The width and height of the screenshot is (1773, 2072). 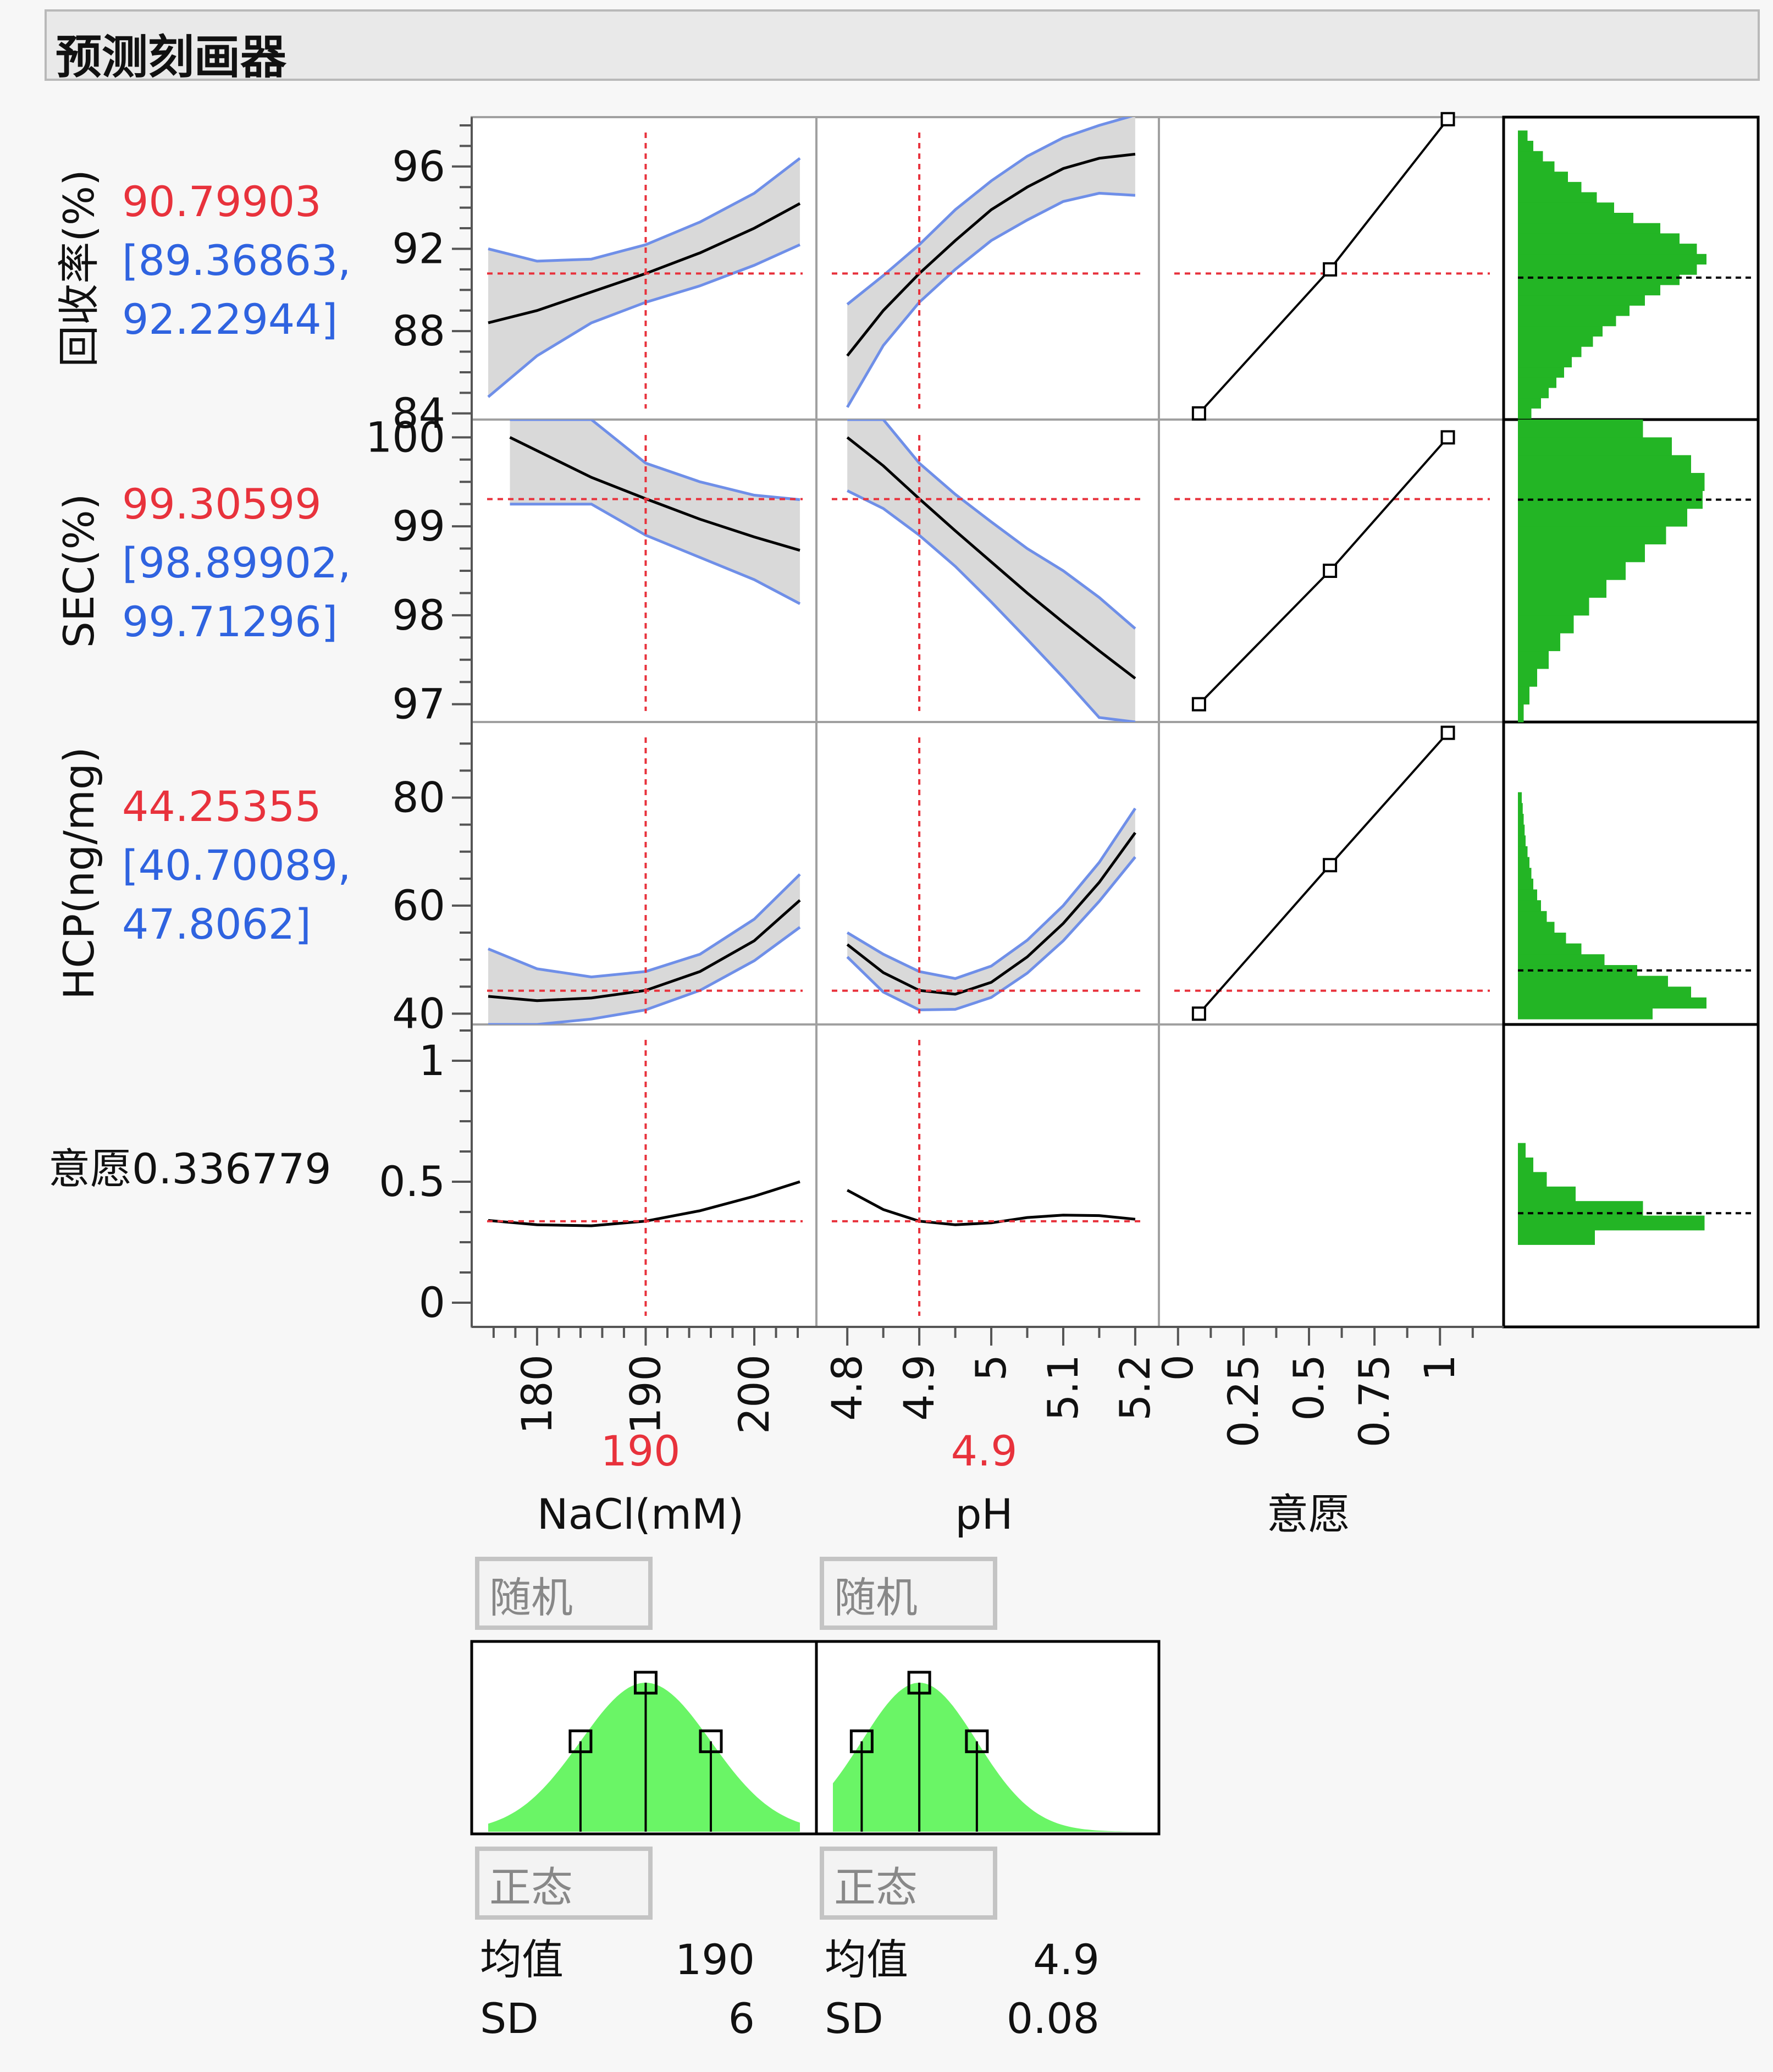 What do you see at coordinates (536, 1394) in the screenshot?
I see `x-tick-label: 180` at bounding box center [536, 1394].